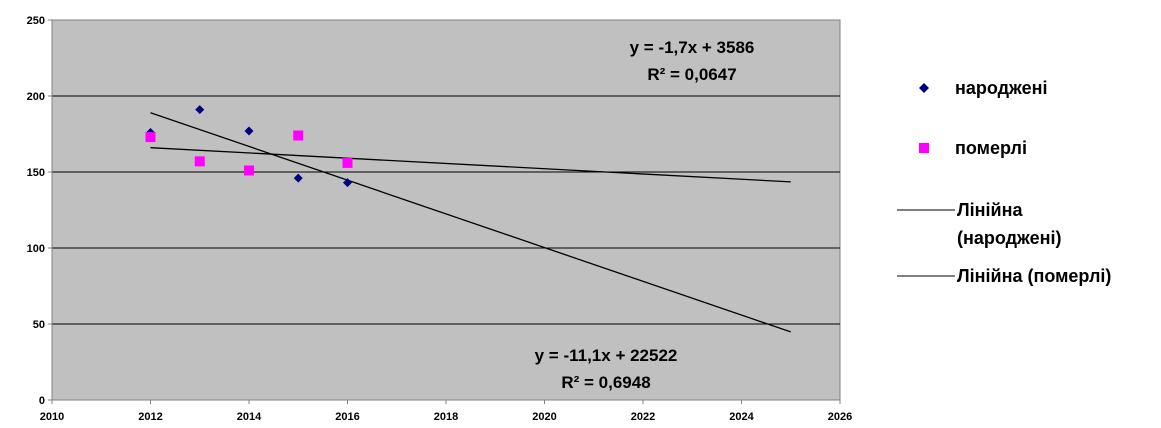 The height and width of the screenshot is (428, 1161). I want to click on x-tick-label: 2016, so click(347, 417).